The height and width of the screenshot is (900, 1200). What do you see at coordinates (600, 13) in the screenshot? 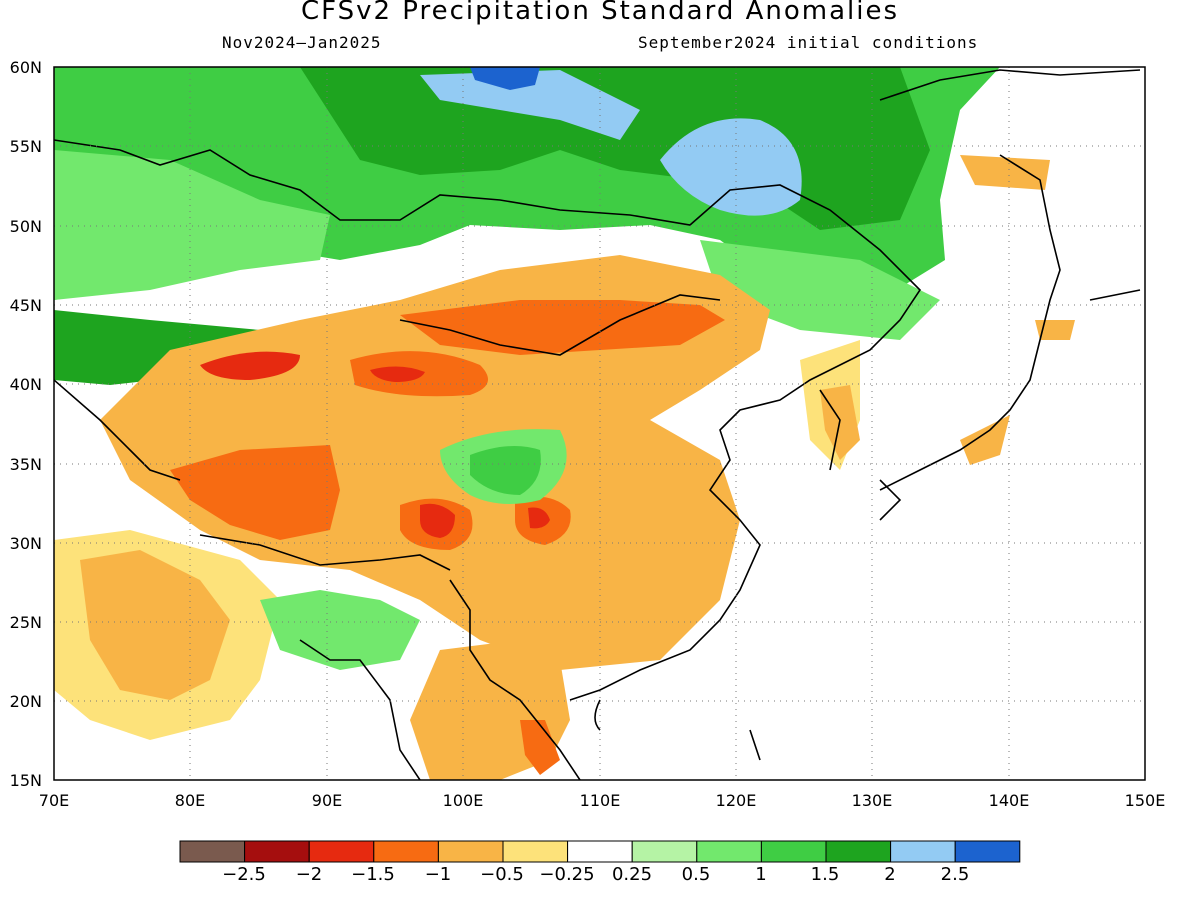
I see `map-title: CFSv2 Precipitation Standard Anomalies` at bounding box center [600, 13].